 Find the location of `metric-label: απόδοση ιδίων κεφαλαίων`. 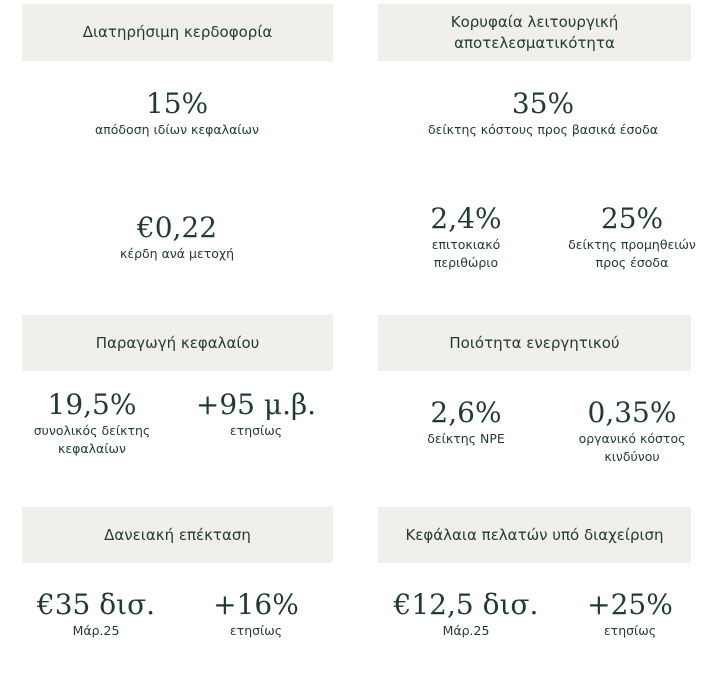

metric-label: απόδοση ιδίων κεφαλαίων is located at coordinates (177, 129).